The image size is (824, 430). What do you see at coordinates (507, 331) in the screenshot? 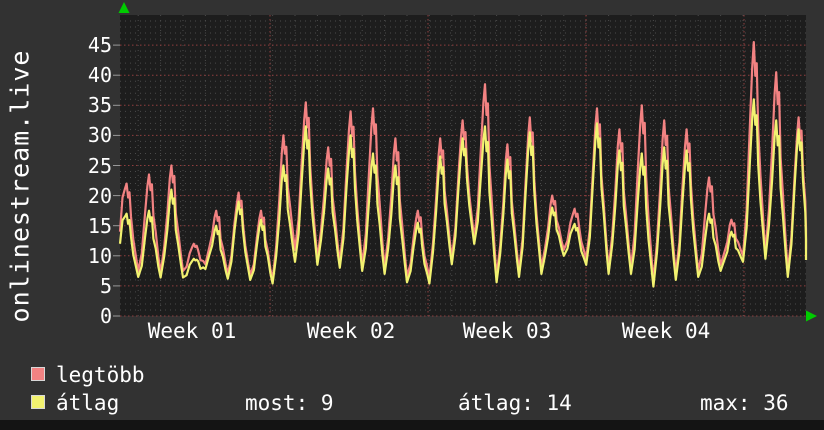
I see `x-axis-label: Week 03` at bounding box center [507, 331].